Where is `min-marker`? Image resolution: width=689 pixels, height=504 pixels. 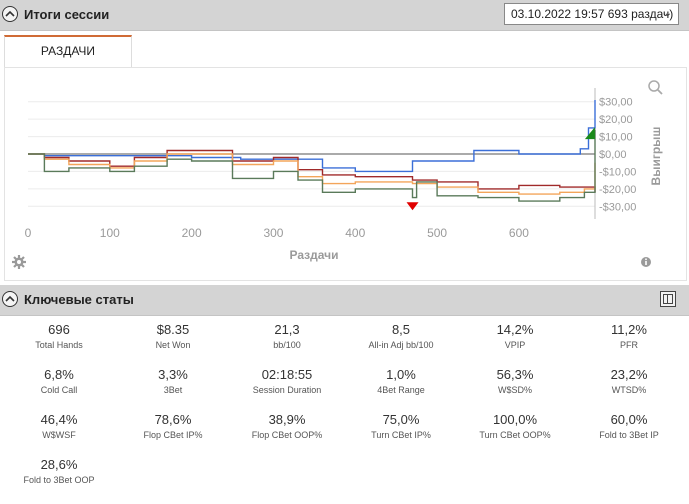
min-marker is located at coordinates (412, 206).